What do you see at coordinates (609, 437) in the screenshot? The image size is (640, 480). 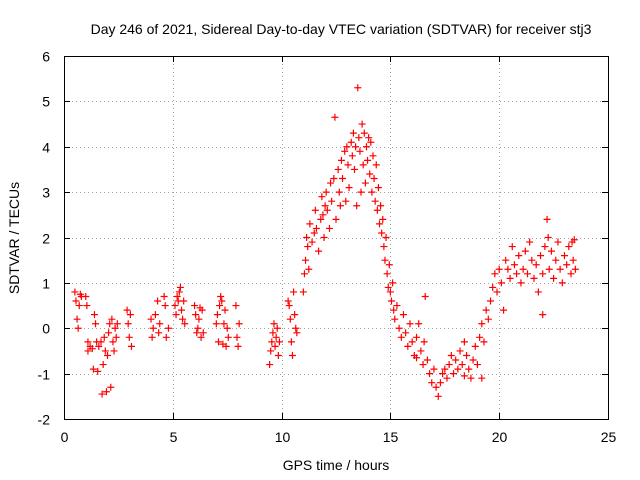 I see `x-tick-label: 25` at bounding box center [609, 437].